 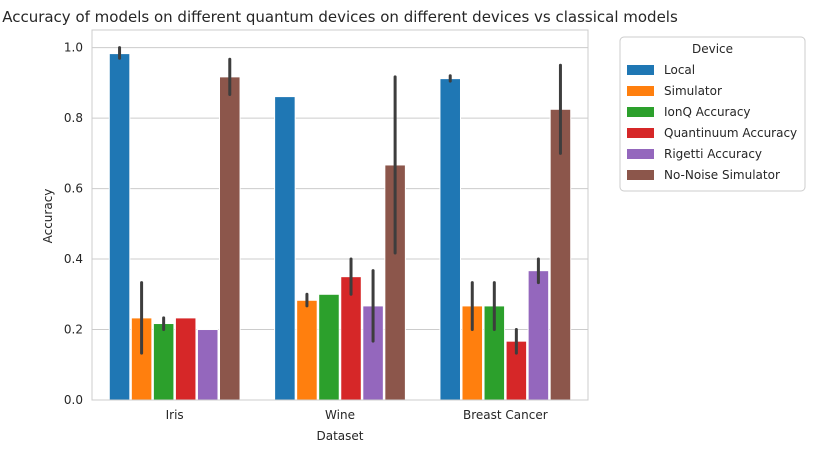 What do you see at coordinates (73, 259) in the screenshot?
I see `y-tick-label: 0.4` at bounding box center [73, 259].